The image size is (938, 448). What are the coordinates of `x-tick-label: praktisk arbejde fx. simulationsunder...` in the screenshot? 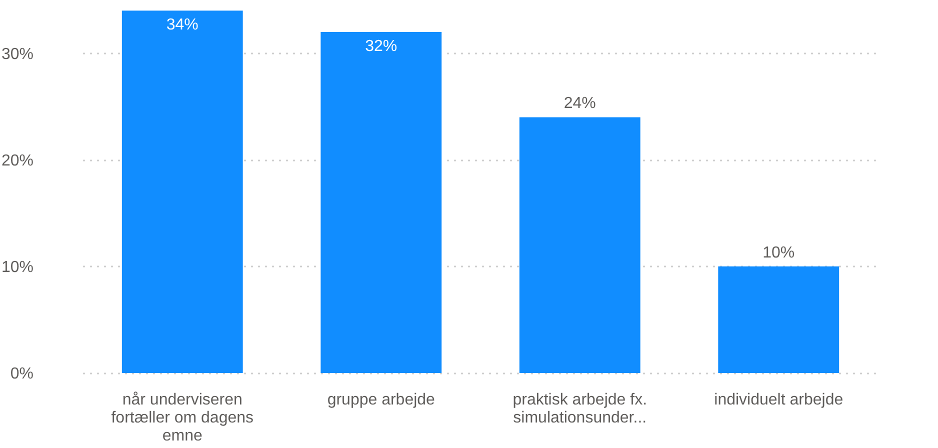 It's located at (580, 409).